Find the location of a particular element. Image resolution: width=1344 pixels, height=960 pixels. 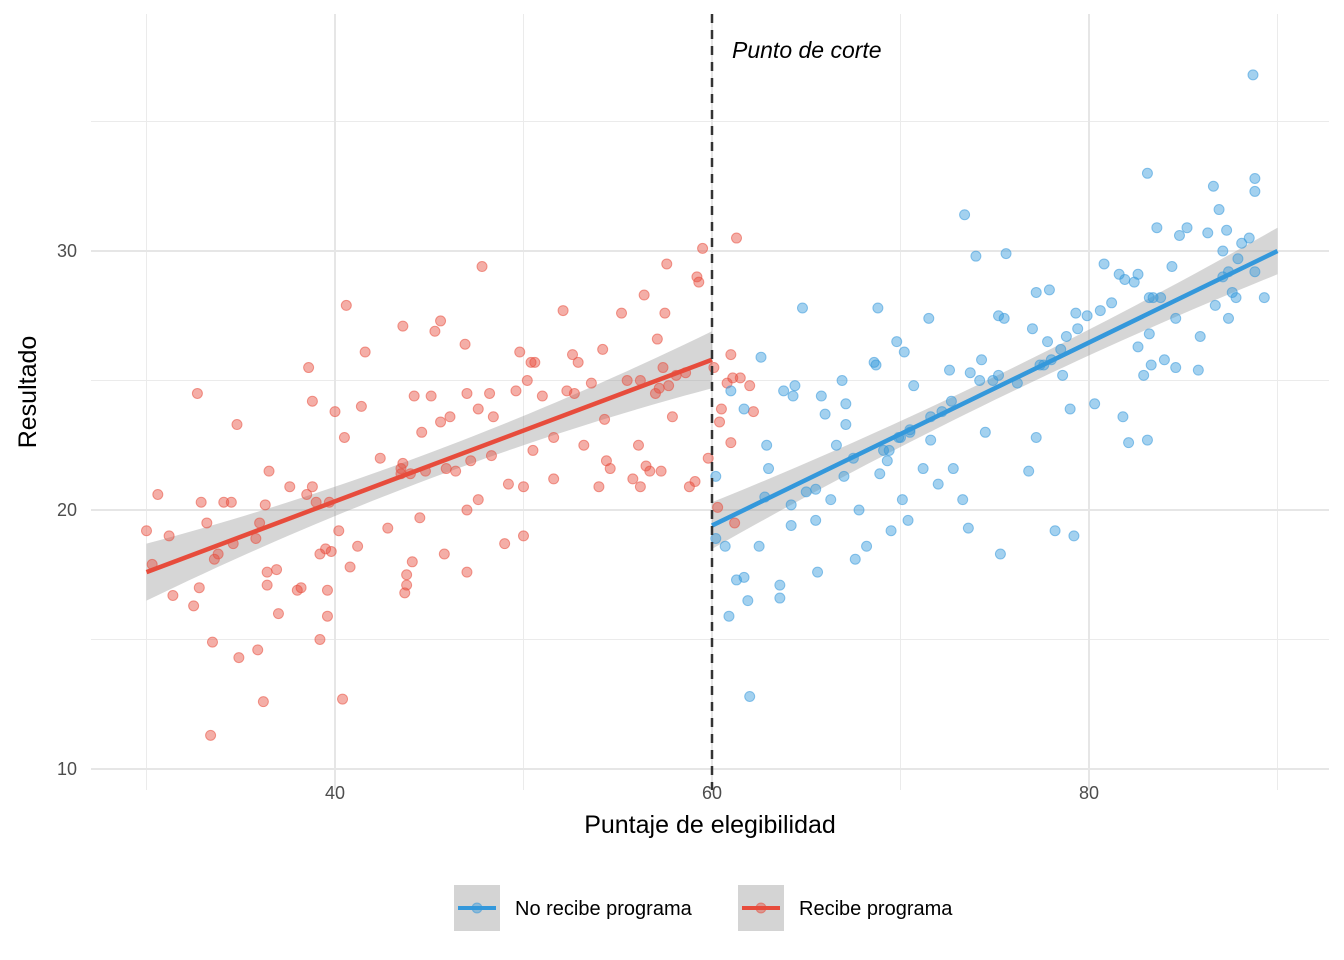

x-axis-title: Puntaje de elegibilidad is located at coordinates (710, 825).